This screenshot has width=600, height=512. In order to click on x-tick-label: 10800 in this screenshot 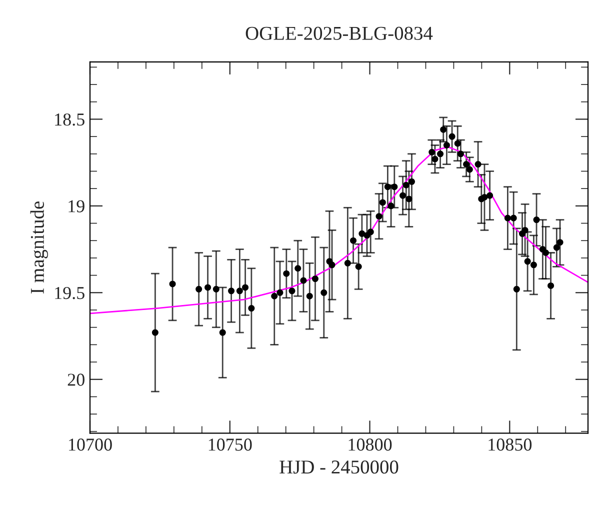, I will do `click(370, 444)`.